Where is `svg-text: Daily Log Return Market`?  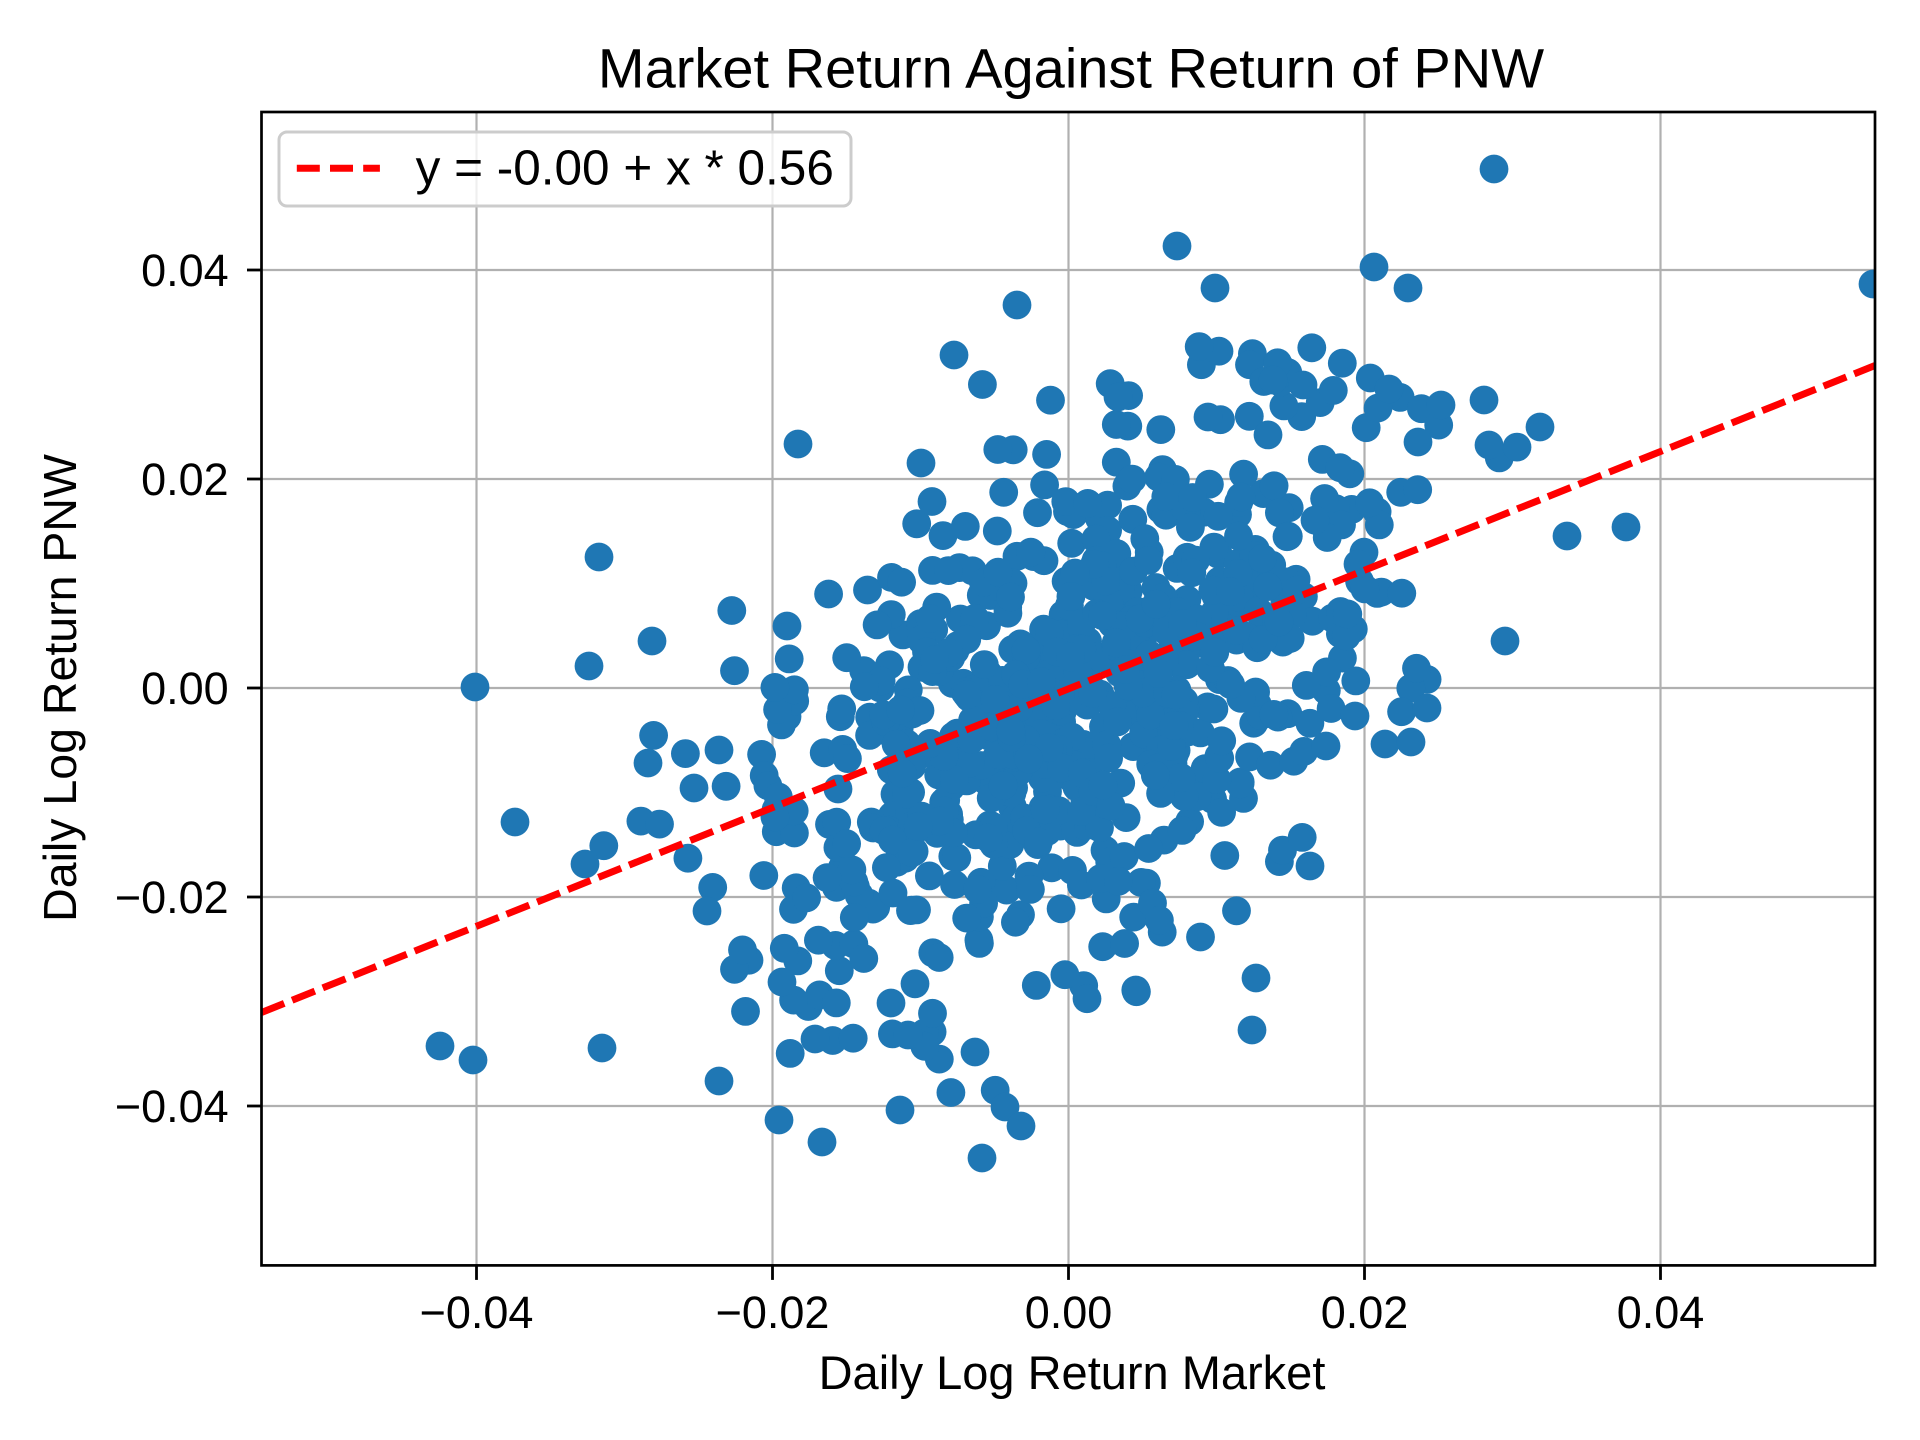
svg-text: Daily Log Return Market is located at coordinates (1072, 1372).